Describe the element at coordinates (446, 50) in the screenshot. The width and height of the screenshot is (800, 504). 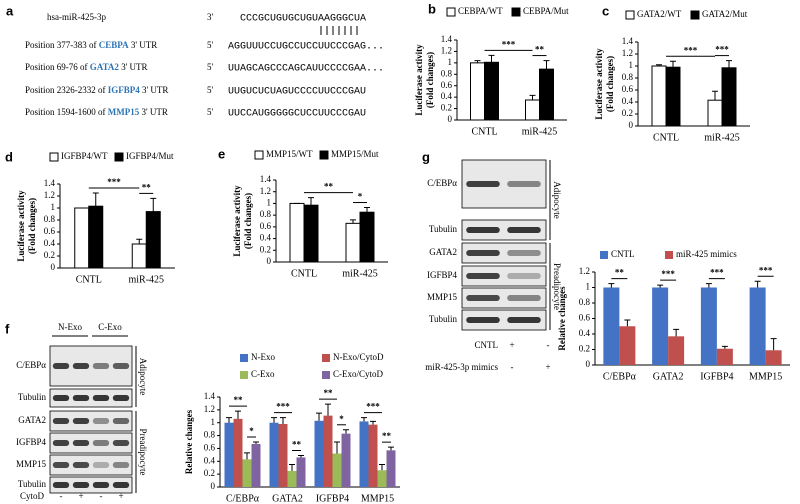
I see `y-tick-label: 1.2` at that location.